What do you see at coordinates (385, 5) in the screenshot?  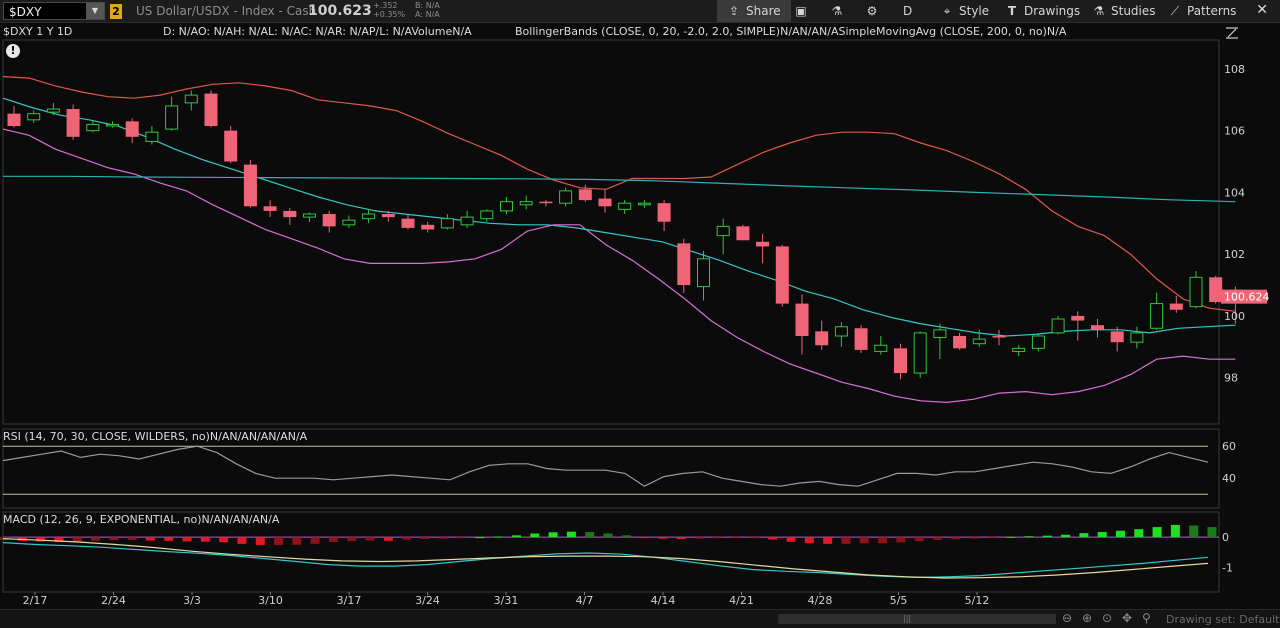 I see `net-change: +.352` at bounding box center [385, 5].